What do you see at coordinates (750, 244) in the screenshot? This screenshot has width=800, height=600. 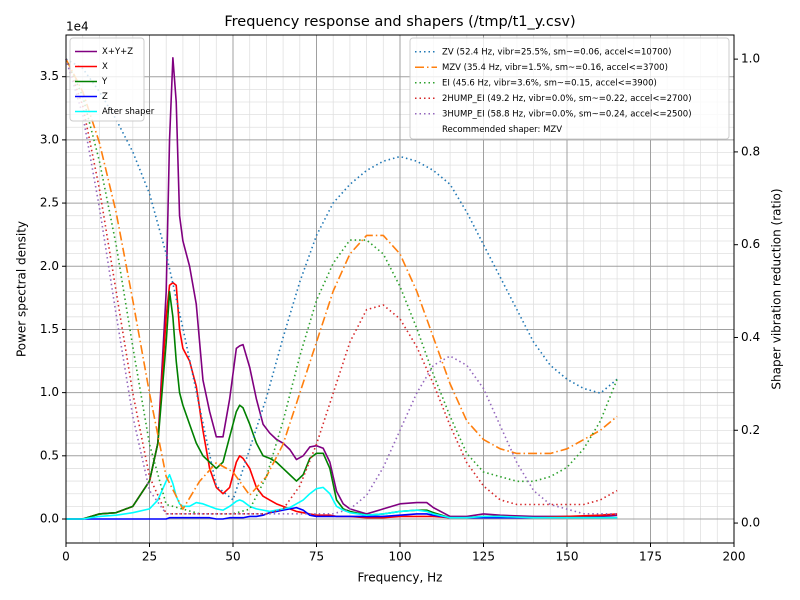 I see `y2-tick-label: 0.6` at bounding box center [750, 244].